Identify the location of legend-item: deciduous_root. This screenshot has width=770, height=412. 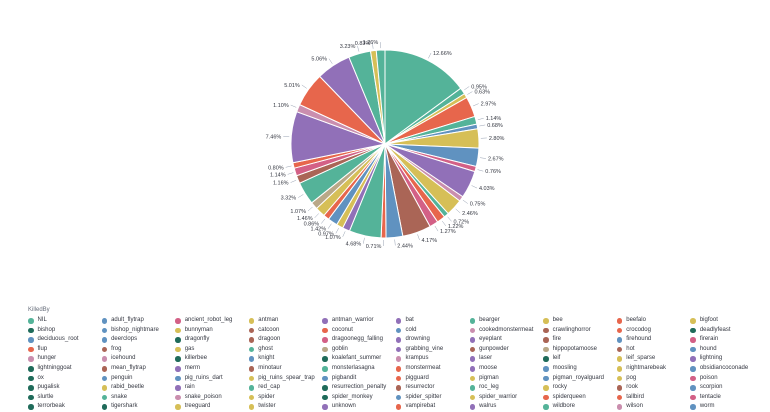
(65, 340).